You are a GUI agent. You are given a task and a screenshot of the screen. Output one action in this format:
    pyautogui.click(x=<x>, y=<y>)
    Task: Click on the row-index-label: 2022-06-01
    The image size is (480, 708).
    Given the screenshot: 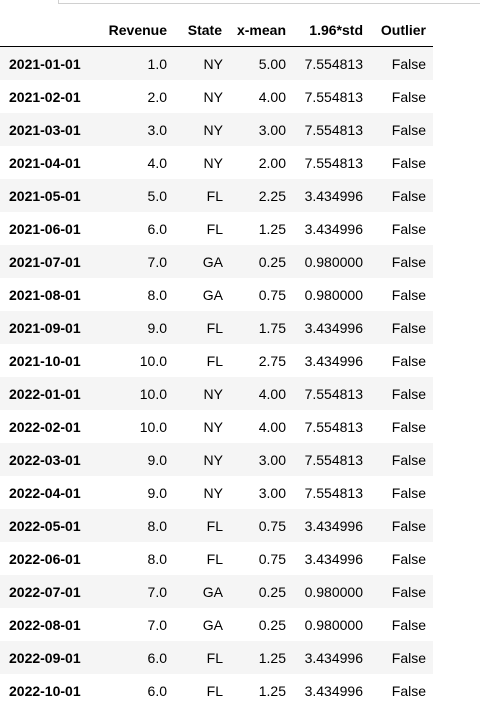 What is the action you would take?
    pyautogui.click(x=45, y=558)
    